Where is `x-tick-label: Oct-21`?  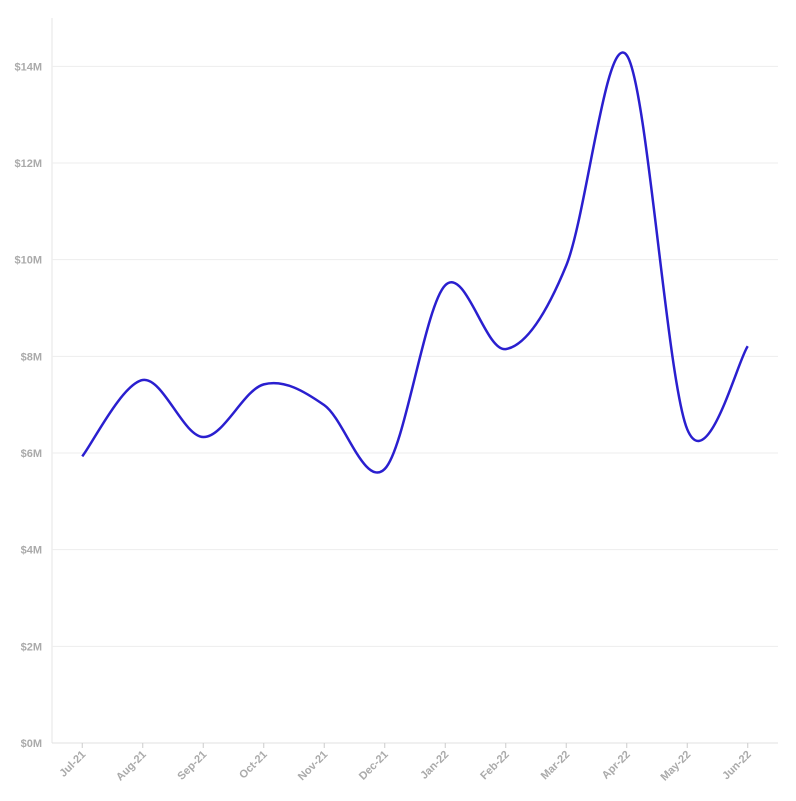
x-tick-label: Oct-21 is located at coordinates (253, 765).